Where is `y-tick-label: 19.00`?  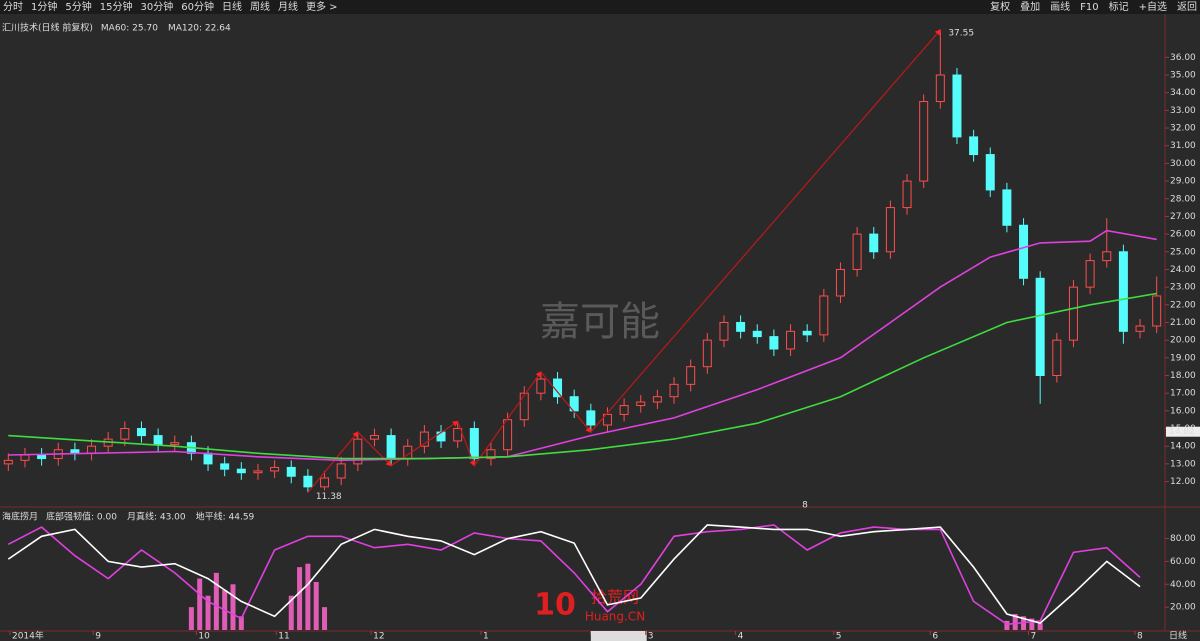
y-tick-label: 19.00 is located at coordinates (1183, 358).